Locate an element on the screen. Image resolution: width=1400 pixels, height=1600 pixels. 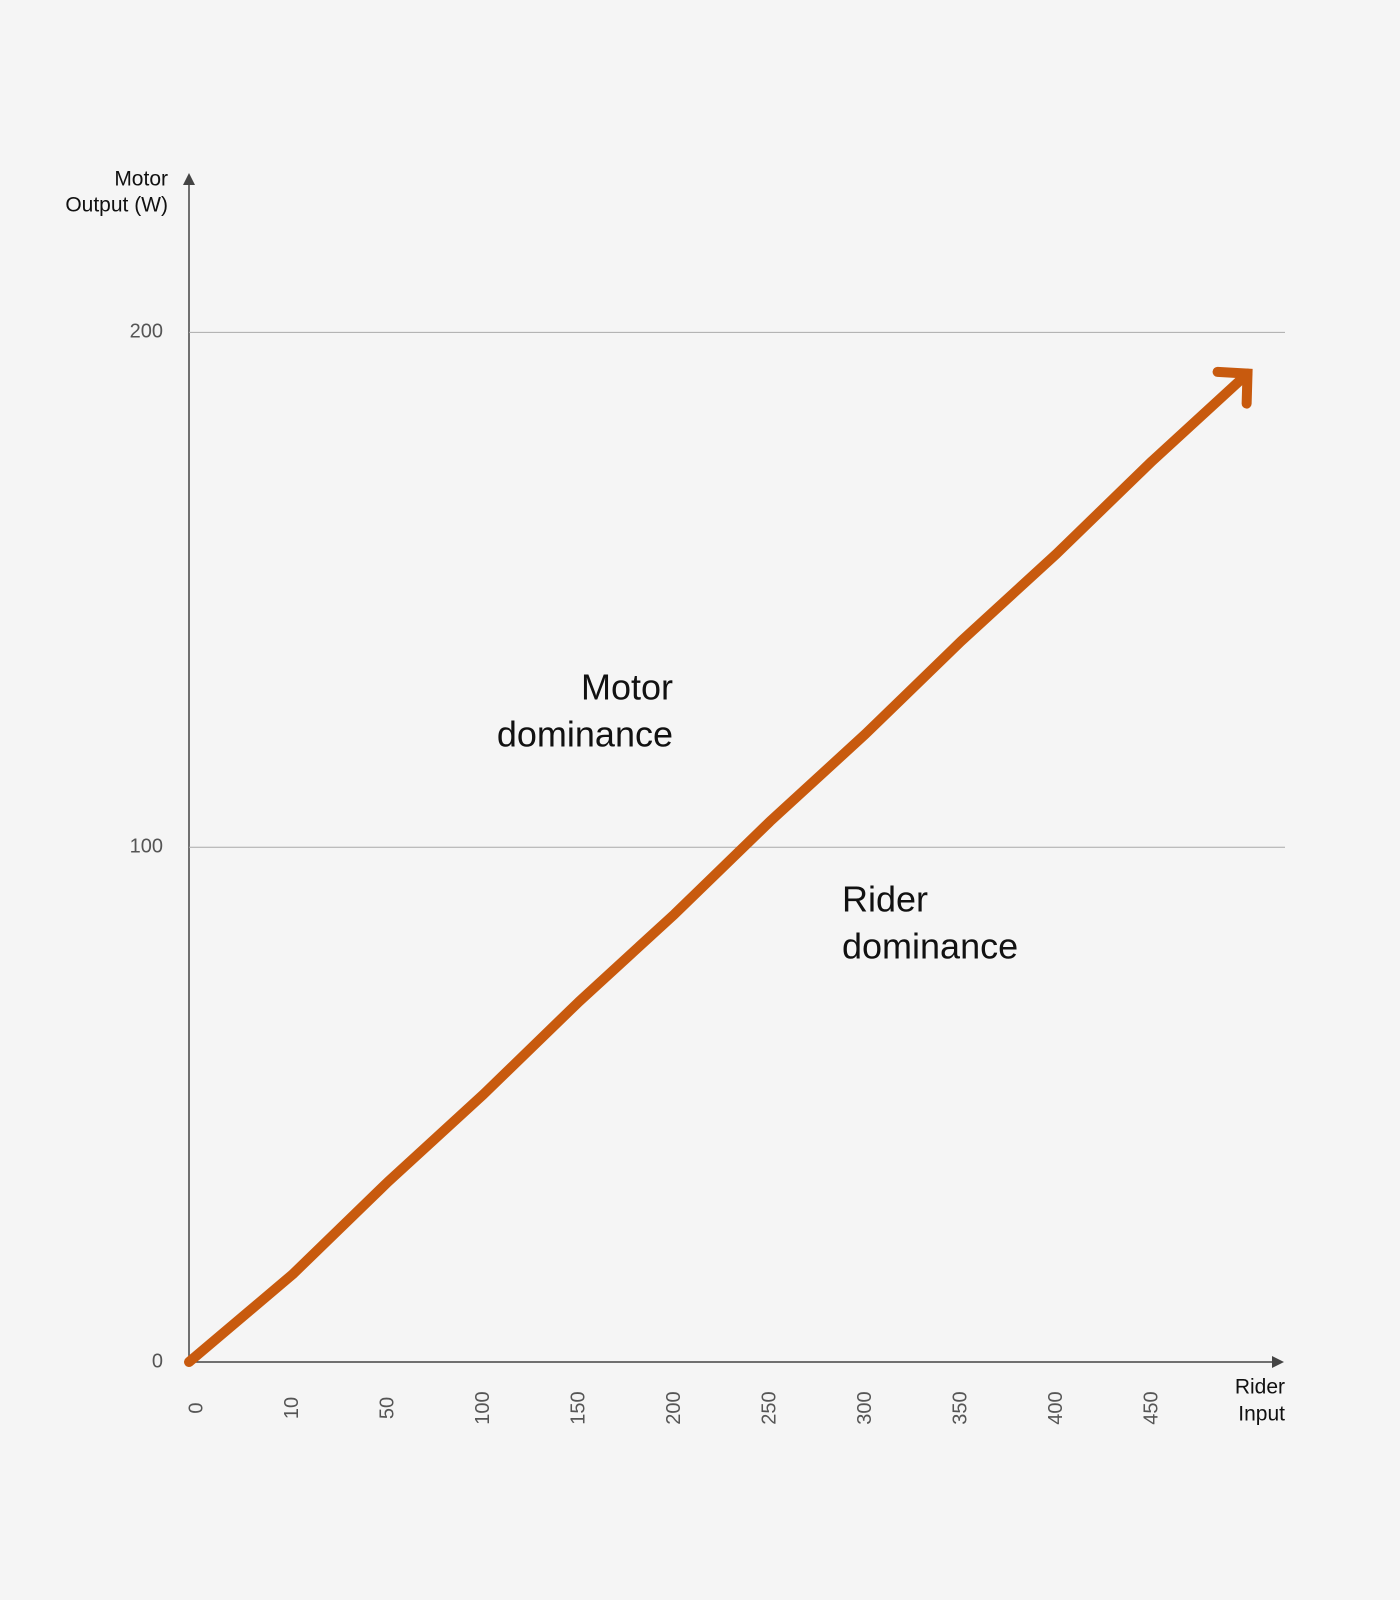
y-axis-arrow is located at coordinates (189, 179).